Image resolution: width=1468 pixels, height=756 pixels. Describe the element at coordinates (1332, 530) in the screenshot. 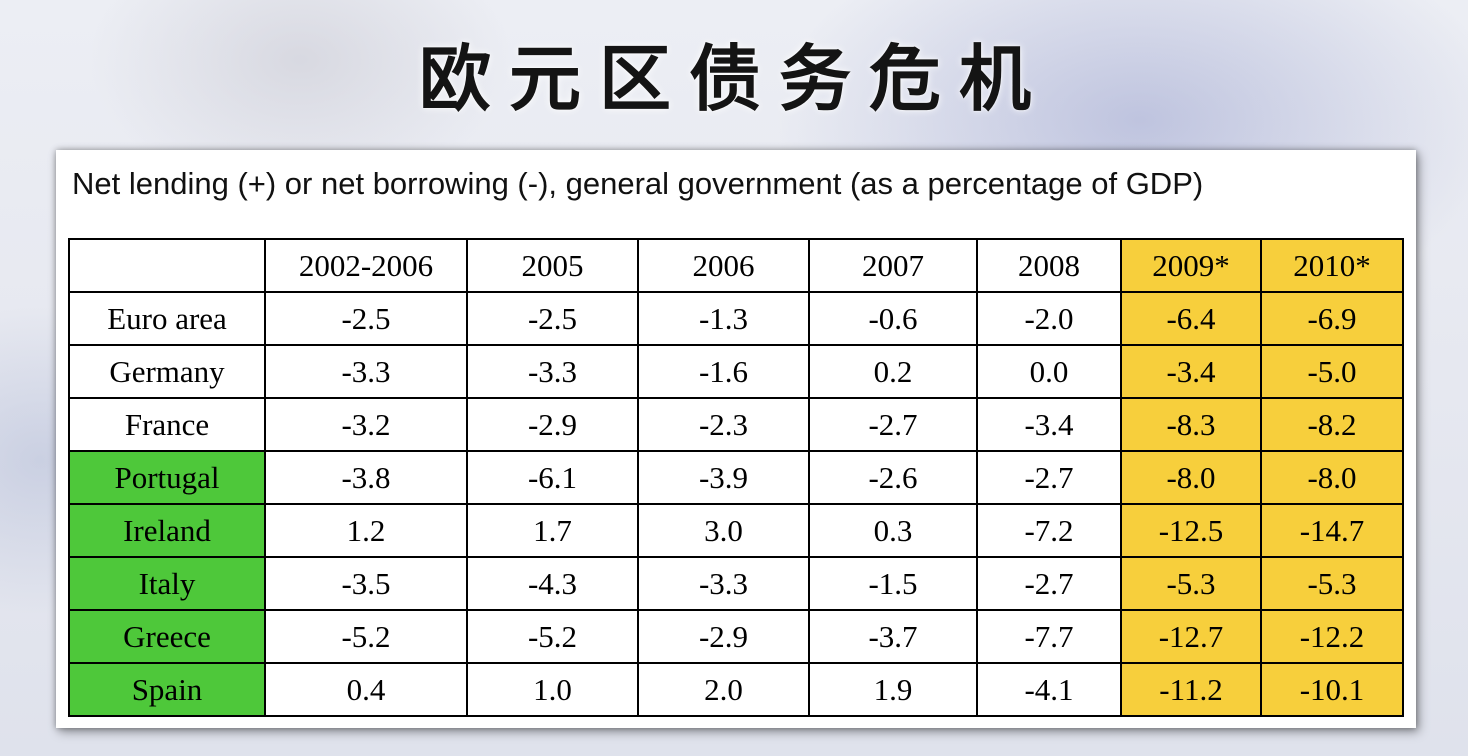

I see `forecast-value-cell: -14.7` at that location.